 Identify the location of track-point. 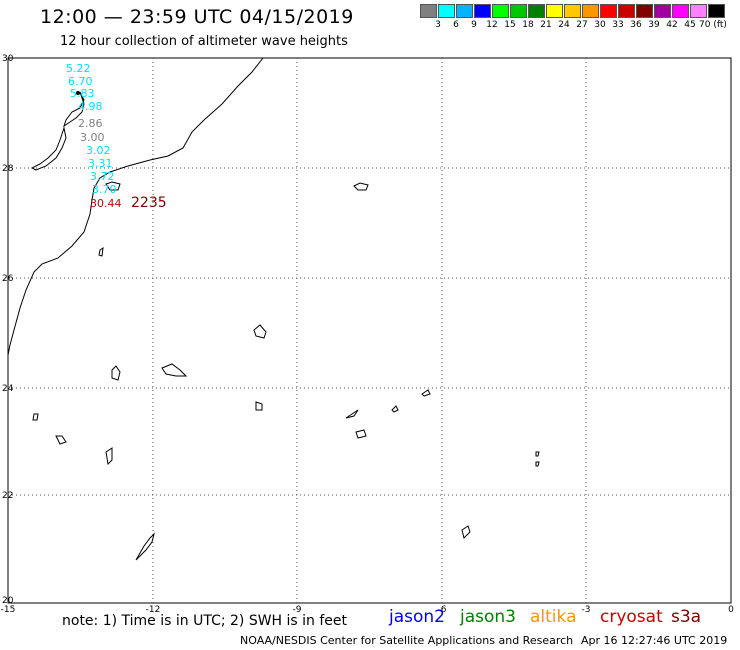
(78, 93).